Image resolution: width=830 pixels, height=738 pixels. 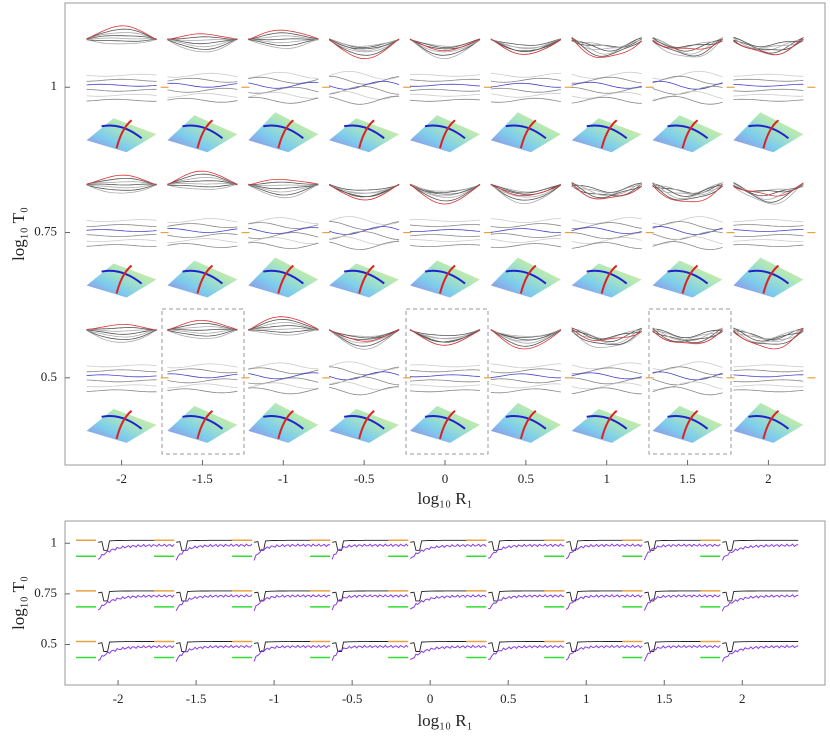 What do you see at coordinates (447, 381) in the screenshot?
I see `highlight-box` at bounding box center [447, 381].